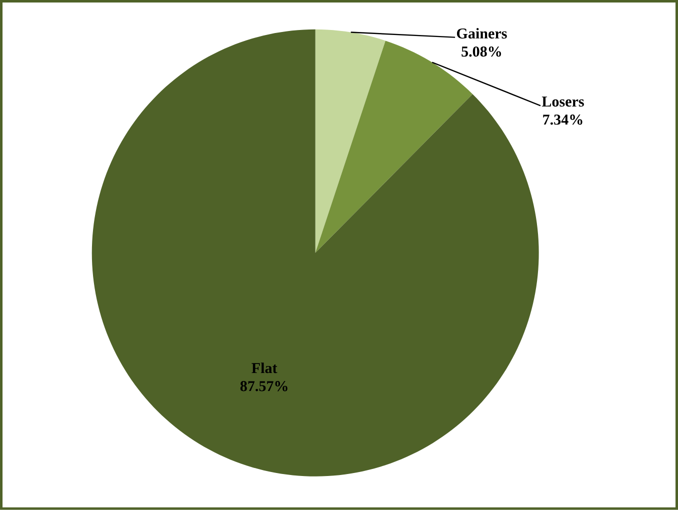 The image size is (678, 510). I want to click on data-label: 5.08%, so click(481, 51).